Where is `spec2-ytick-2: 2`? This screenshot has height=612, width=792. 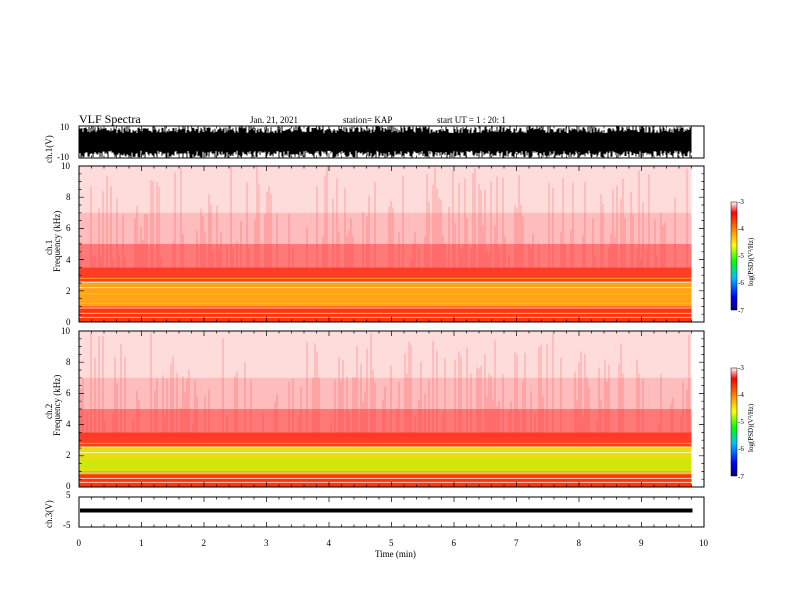 spec2-ytick-2: 2 is located at coordinates (68, 455).